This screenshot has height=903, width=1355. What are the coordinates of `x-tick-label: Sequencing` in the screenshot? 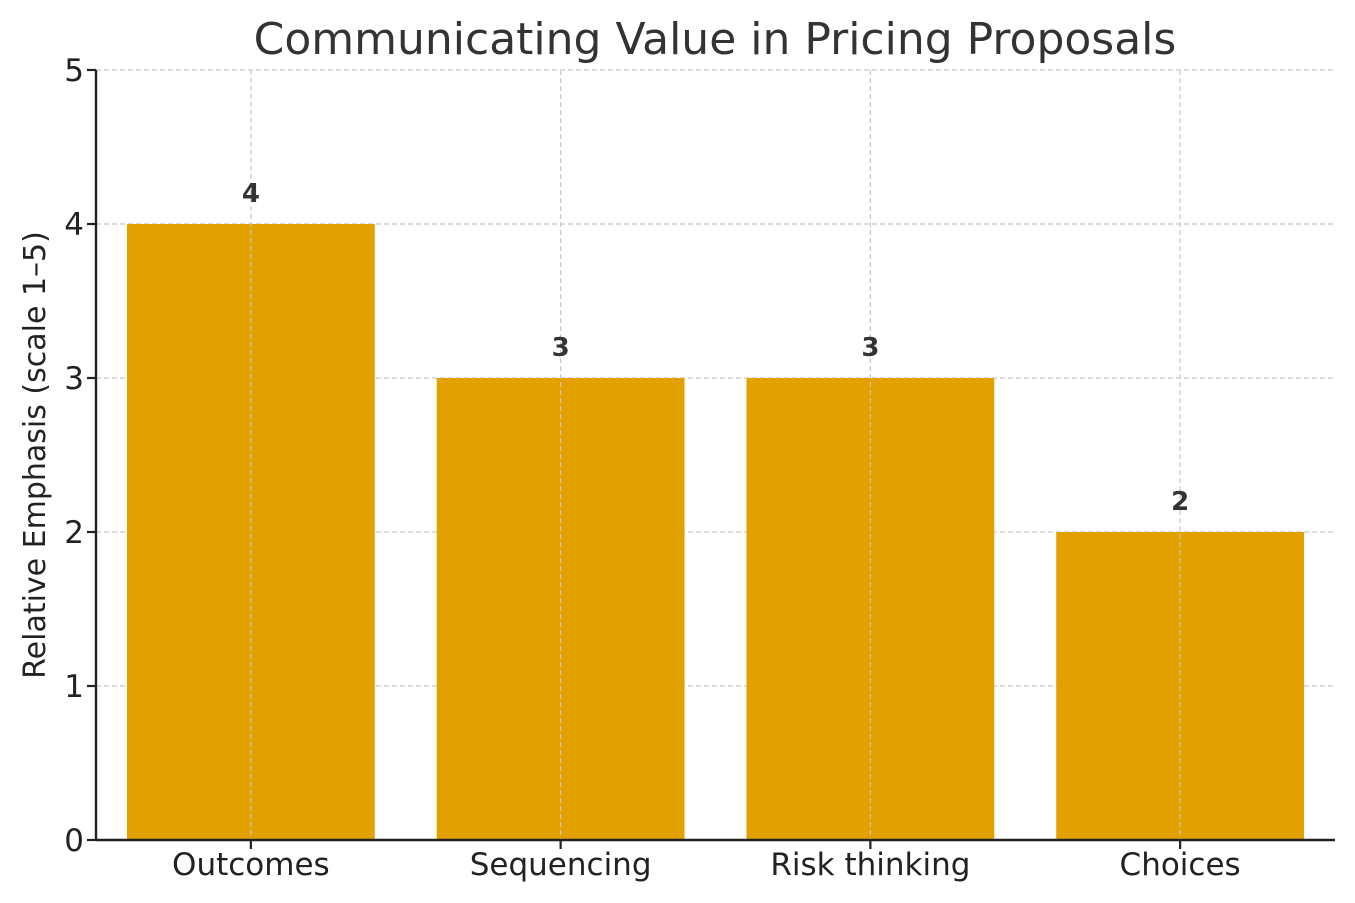 It's located at (561, 865).